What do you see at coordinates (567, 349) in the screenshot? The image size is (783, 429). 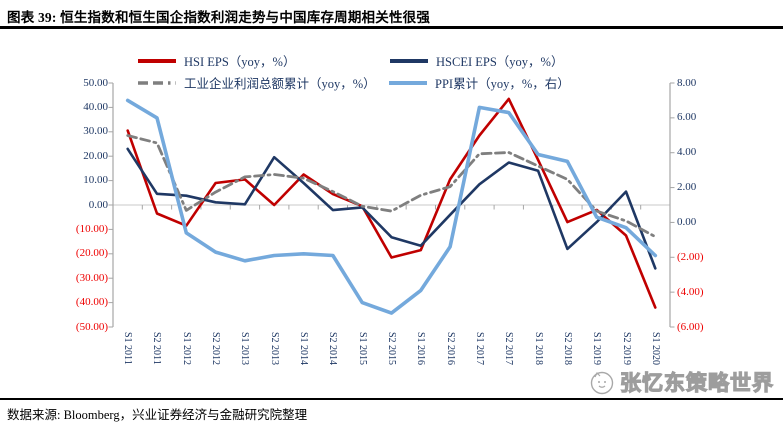 I see `x-tick-label: S2 2018` at bounding box center [567, 349].